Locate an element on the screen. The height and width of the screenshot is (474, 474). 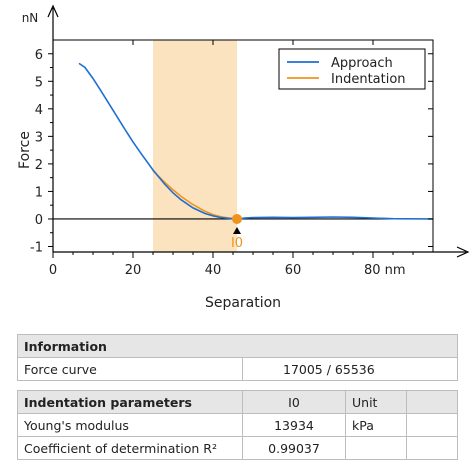
x-tick-label: 80 nm is located at coordinates (385, 270).